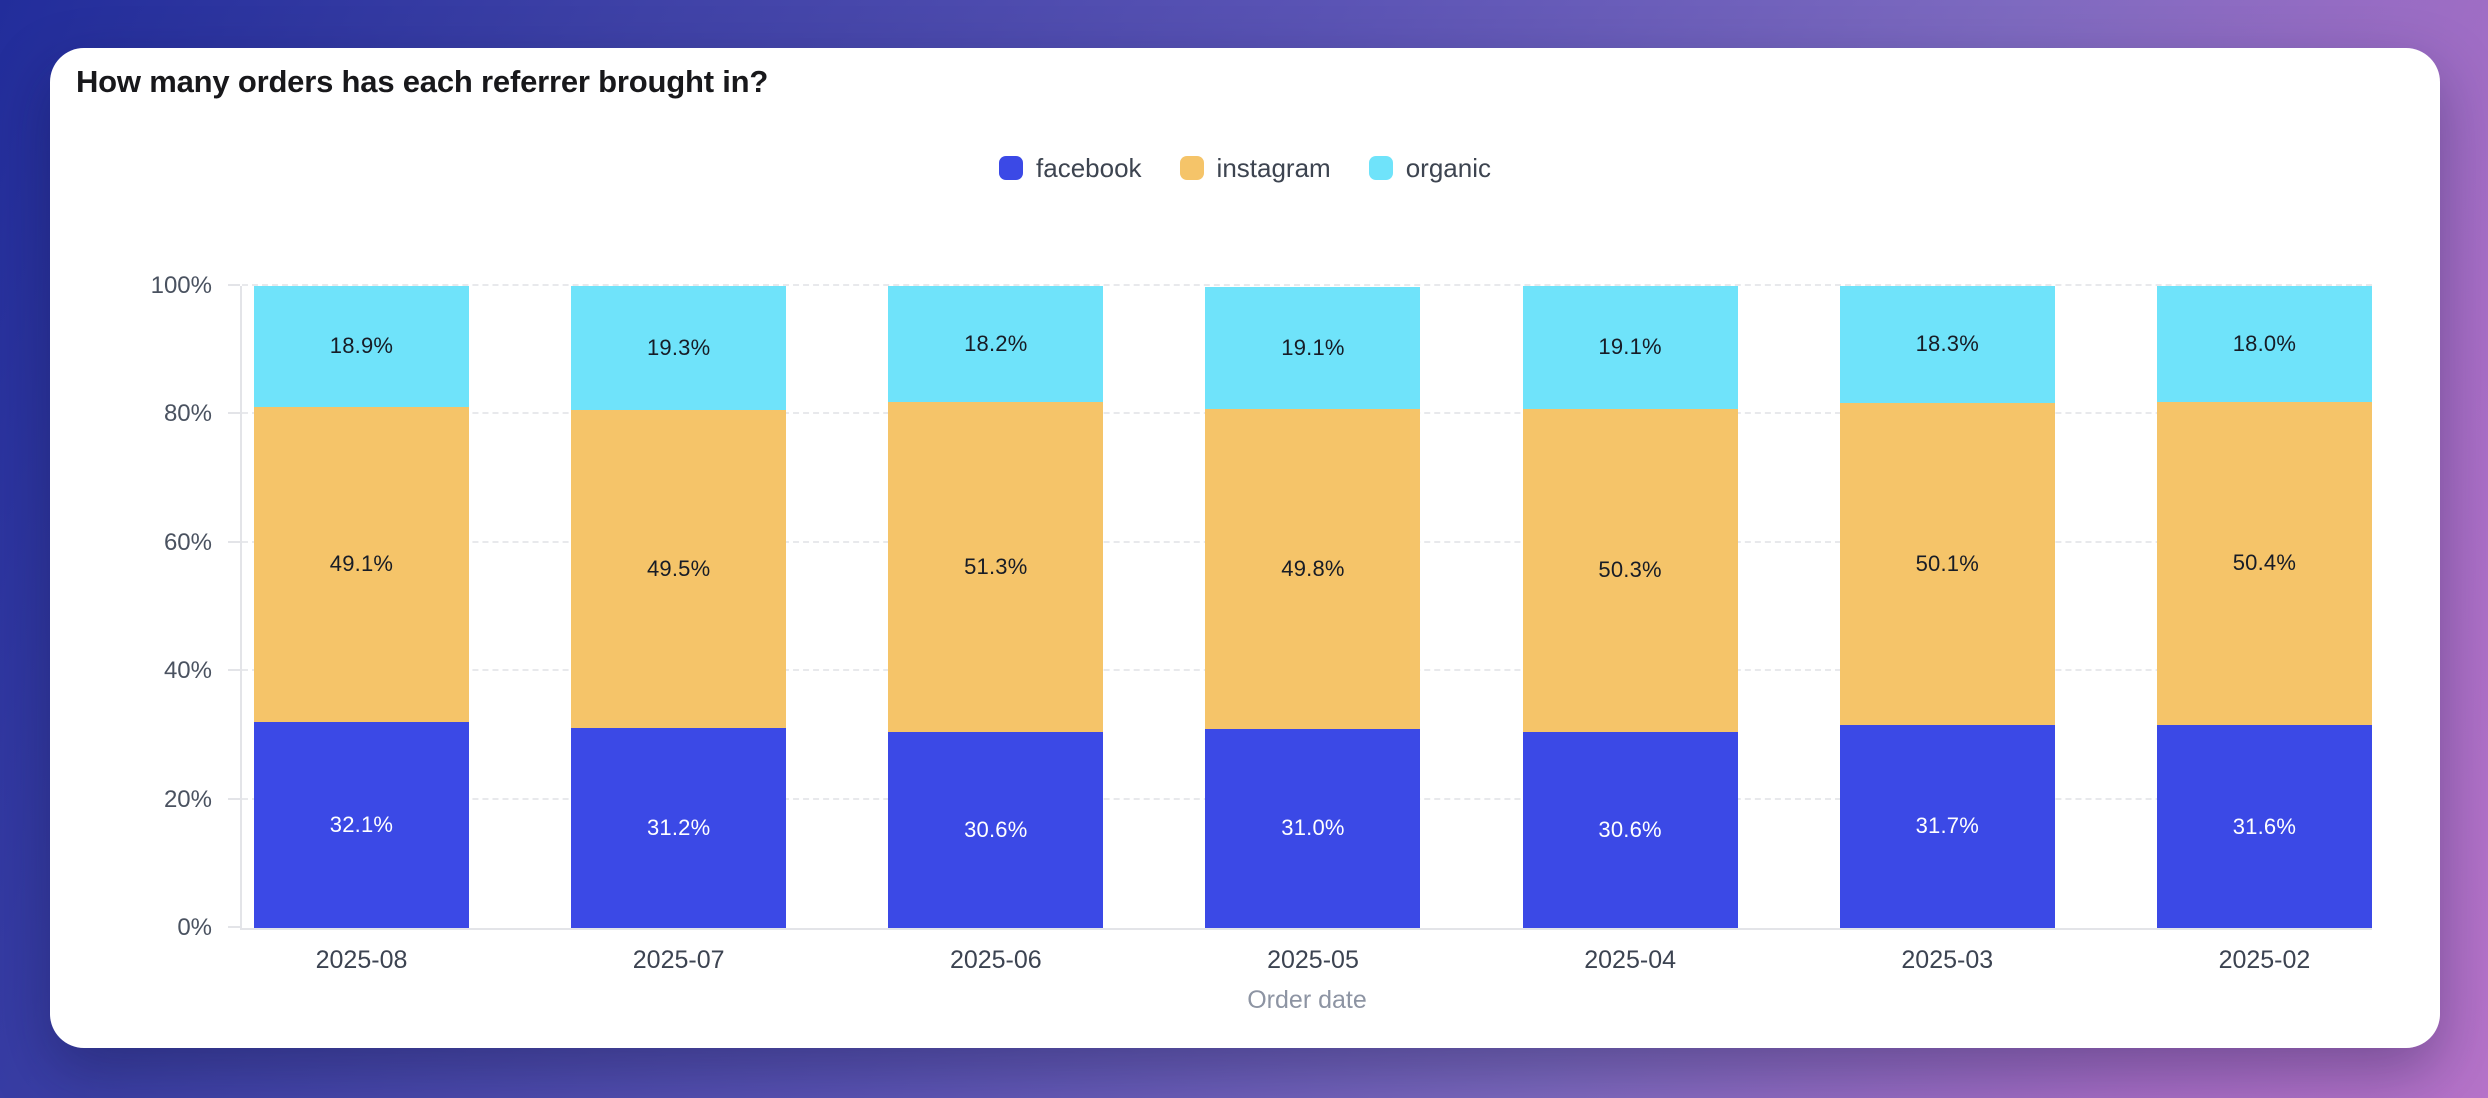 This screenshot has height=1098, width=2488. I want to click on bar-segment-organic: 18.2%, so click(996, 344).